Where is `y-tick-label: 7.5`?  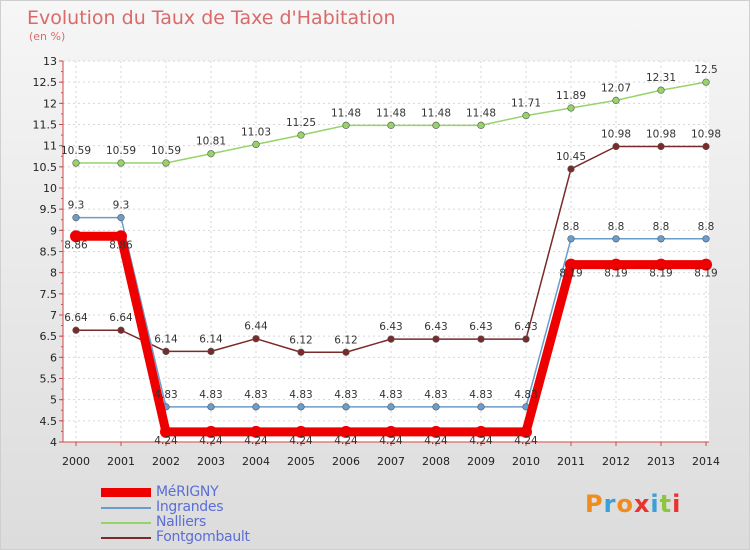 y-tick-label: 7.5 is located at coordinates (49, 294).